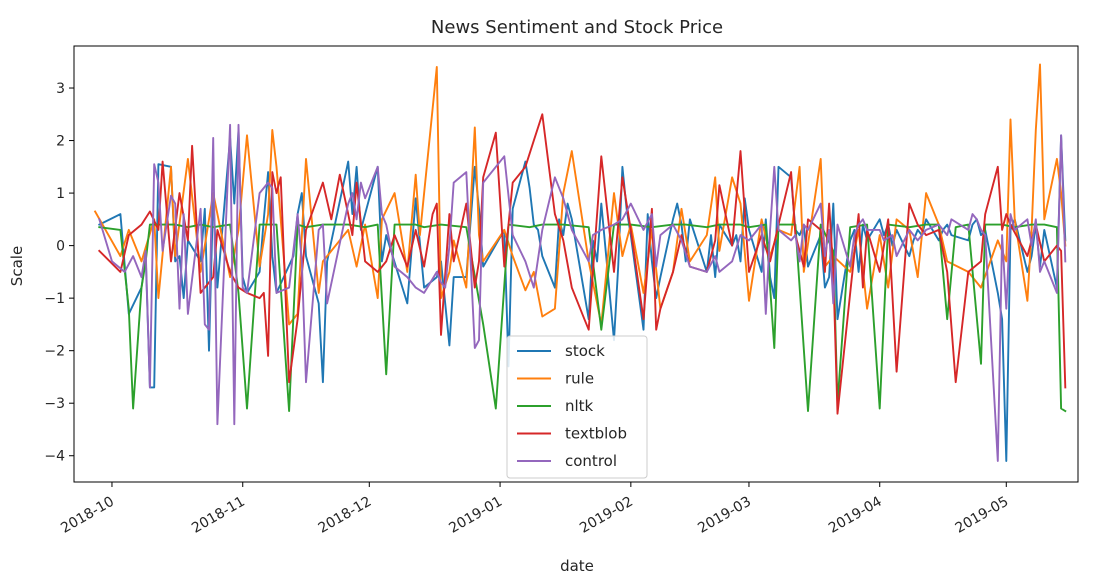 The width and height of the screenshot is (1116, 582). I want to click on x-axis-title: date, so click(577, 566).